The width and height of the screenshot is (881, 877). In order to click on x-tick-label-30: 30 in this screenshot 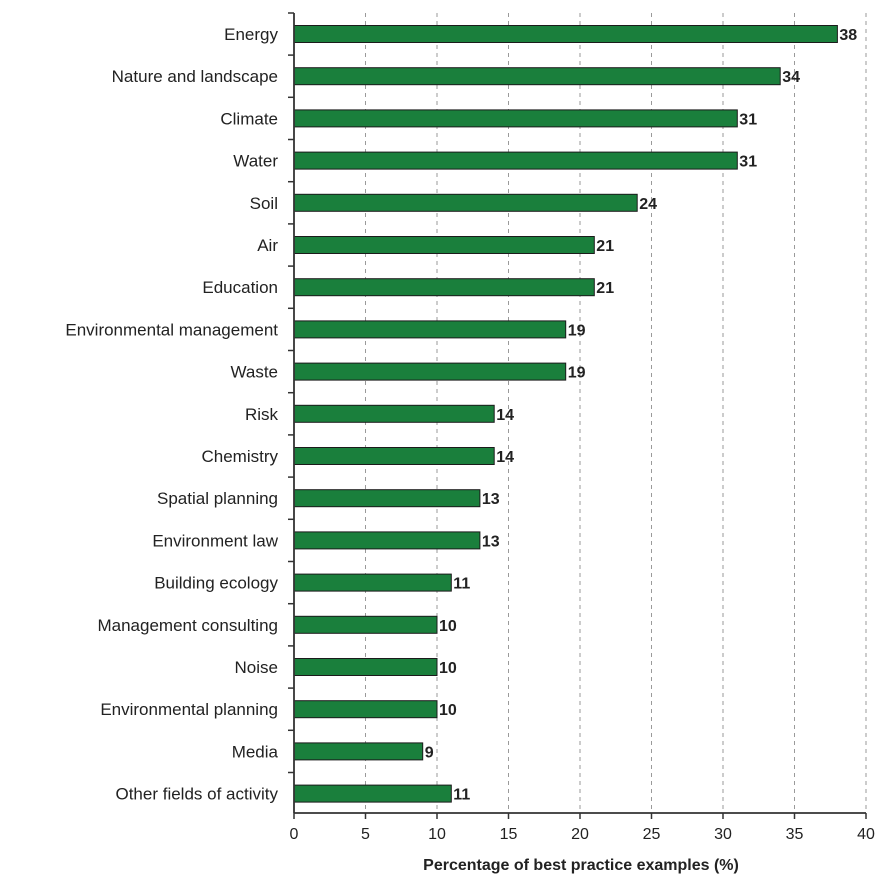, I will do `click(723, 834)`.